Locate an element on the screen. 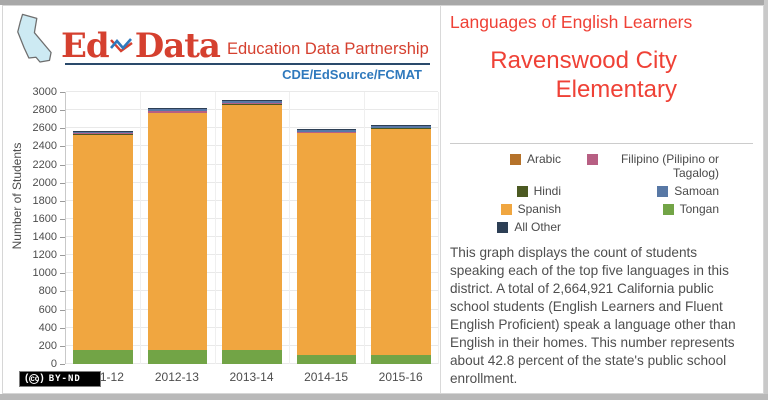 Image resolution: width=768 pixels, height=400 pixels. legend-label: Spanish is located at coordinates (539, 208).